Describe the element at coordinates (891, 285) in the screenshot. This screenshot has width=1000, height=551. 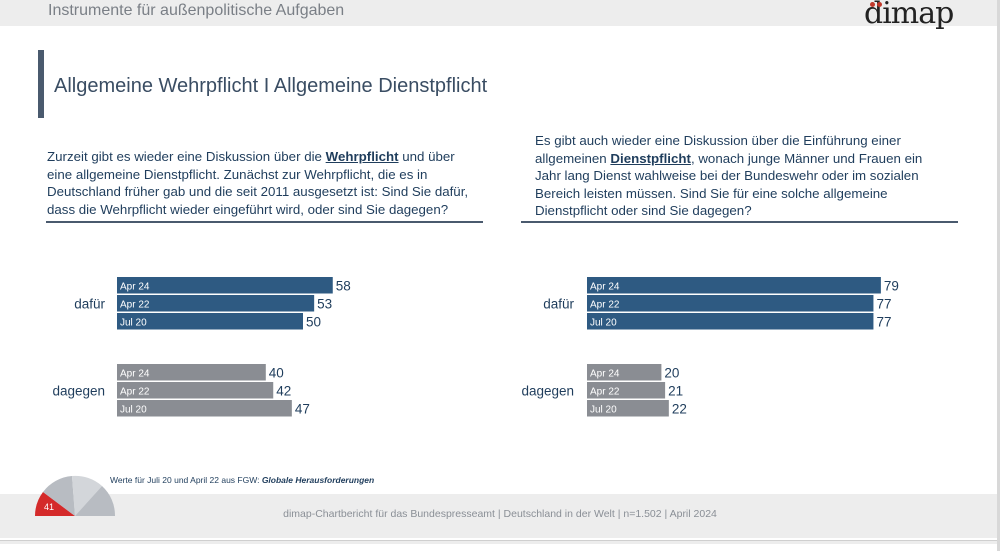
I see `data-label: 79` at that location.